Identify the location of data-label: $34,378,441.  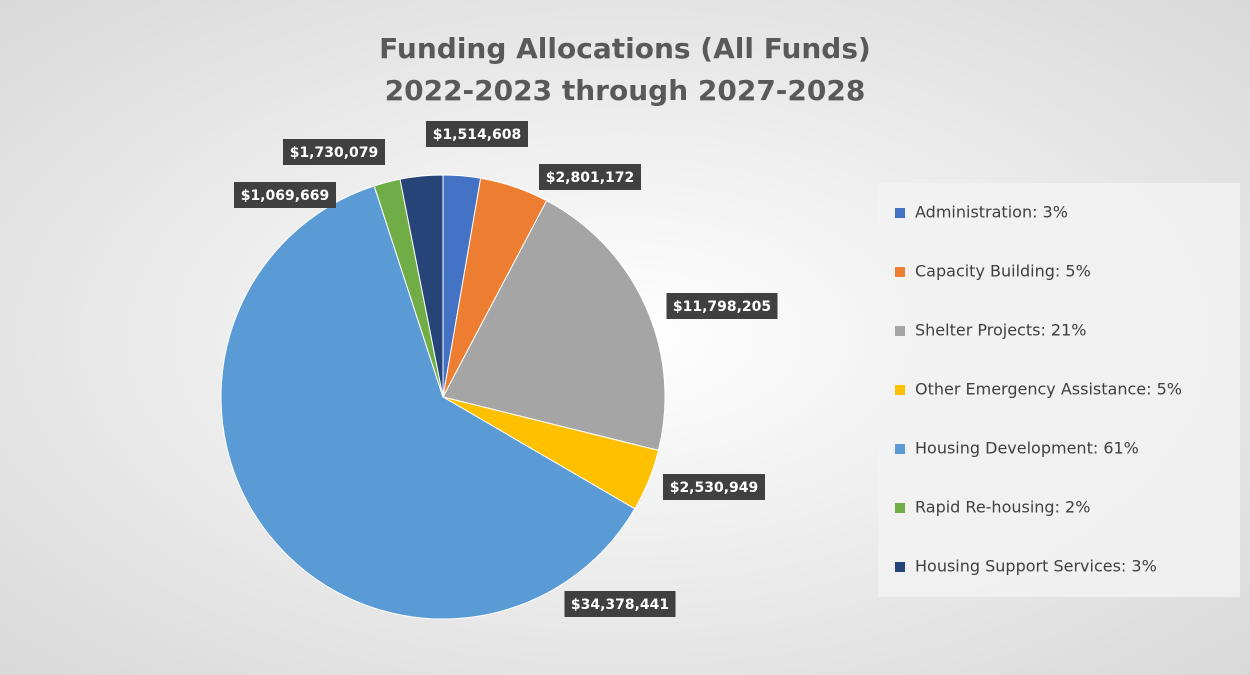
(620, 605).